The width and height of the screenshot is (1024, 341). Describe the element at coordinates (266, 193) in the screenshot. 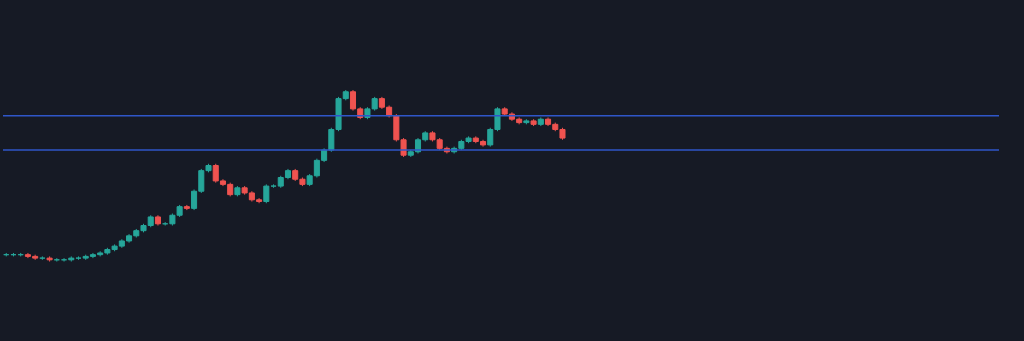

I see `candlestick` at that location.